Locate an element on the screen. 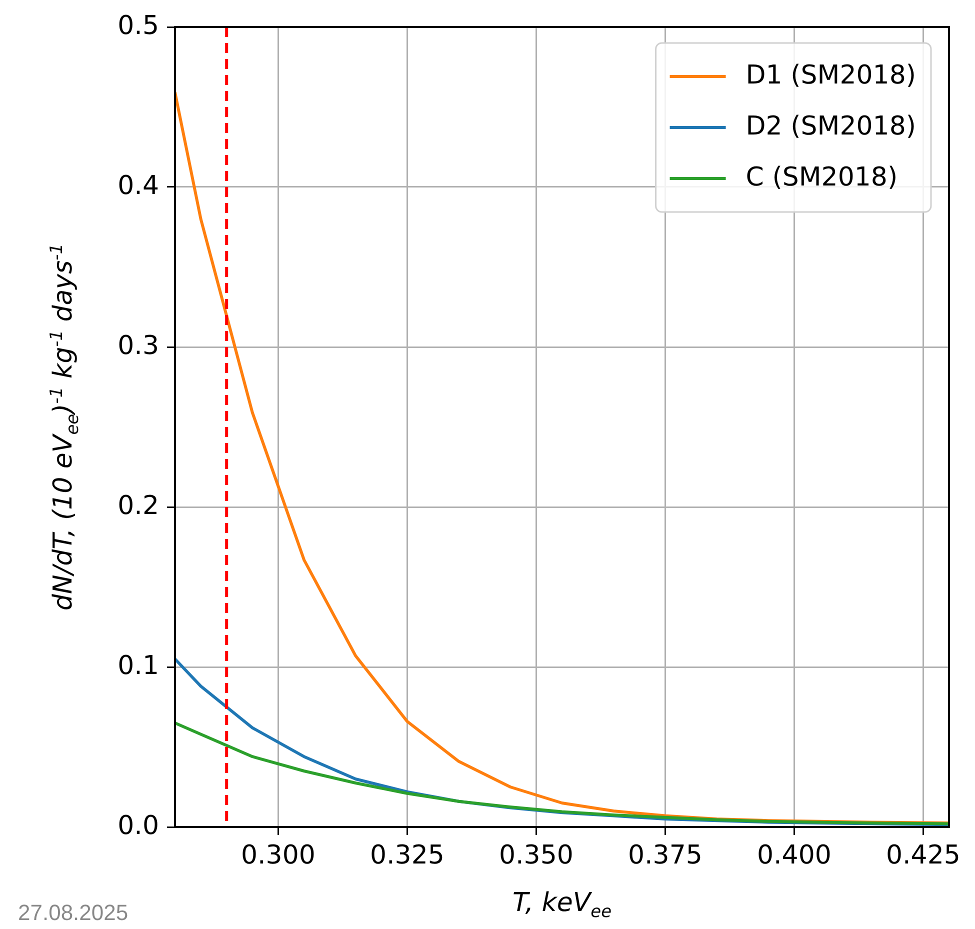  y-tick-label: 0.1 is located at coordinates (138, 665).